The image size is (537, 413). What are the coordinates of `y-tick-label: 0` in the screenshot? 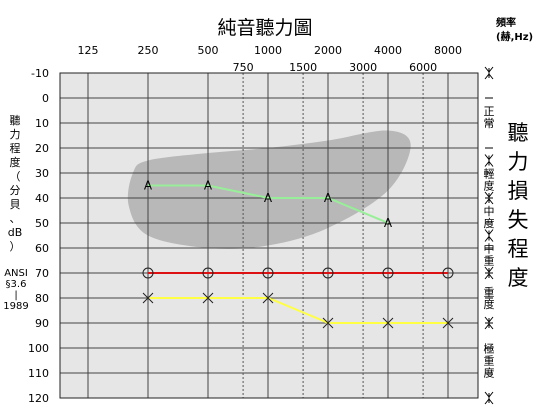 It's located at (45, 98).